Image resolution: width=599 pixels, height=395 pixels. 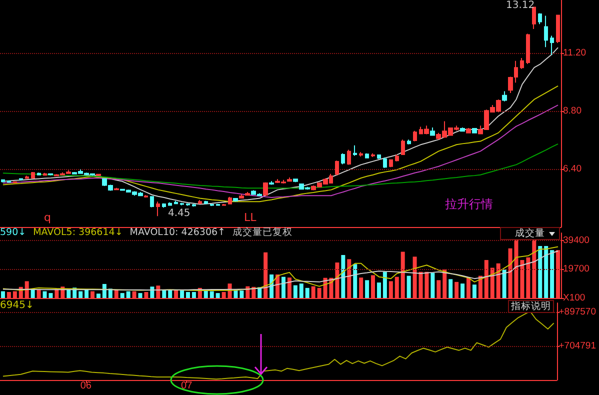 I want to click on text: MAVOL10: 426306↑, so click(x=178, y=232).